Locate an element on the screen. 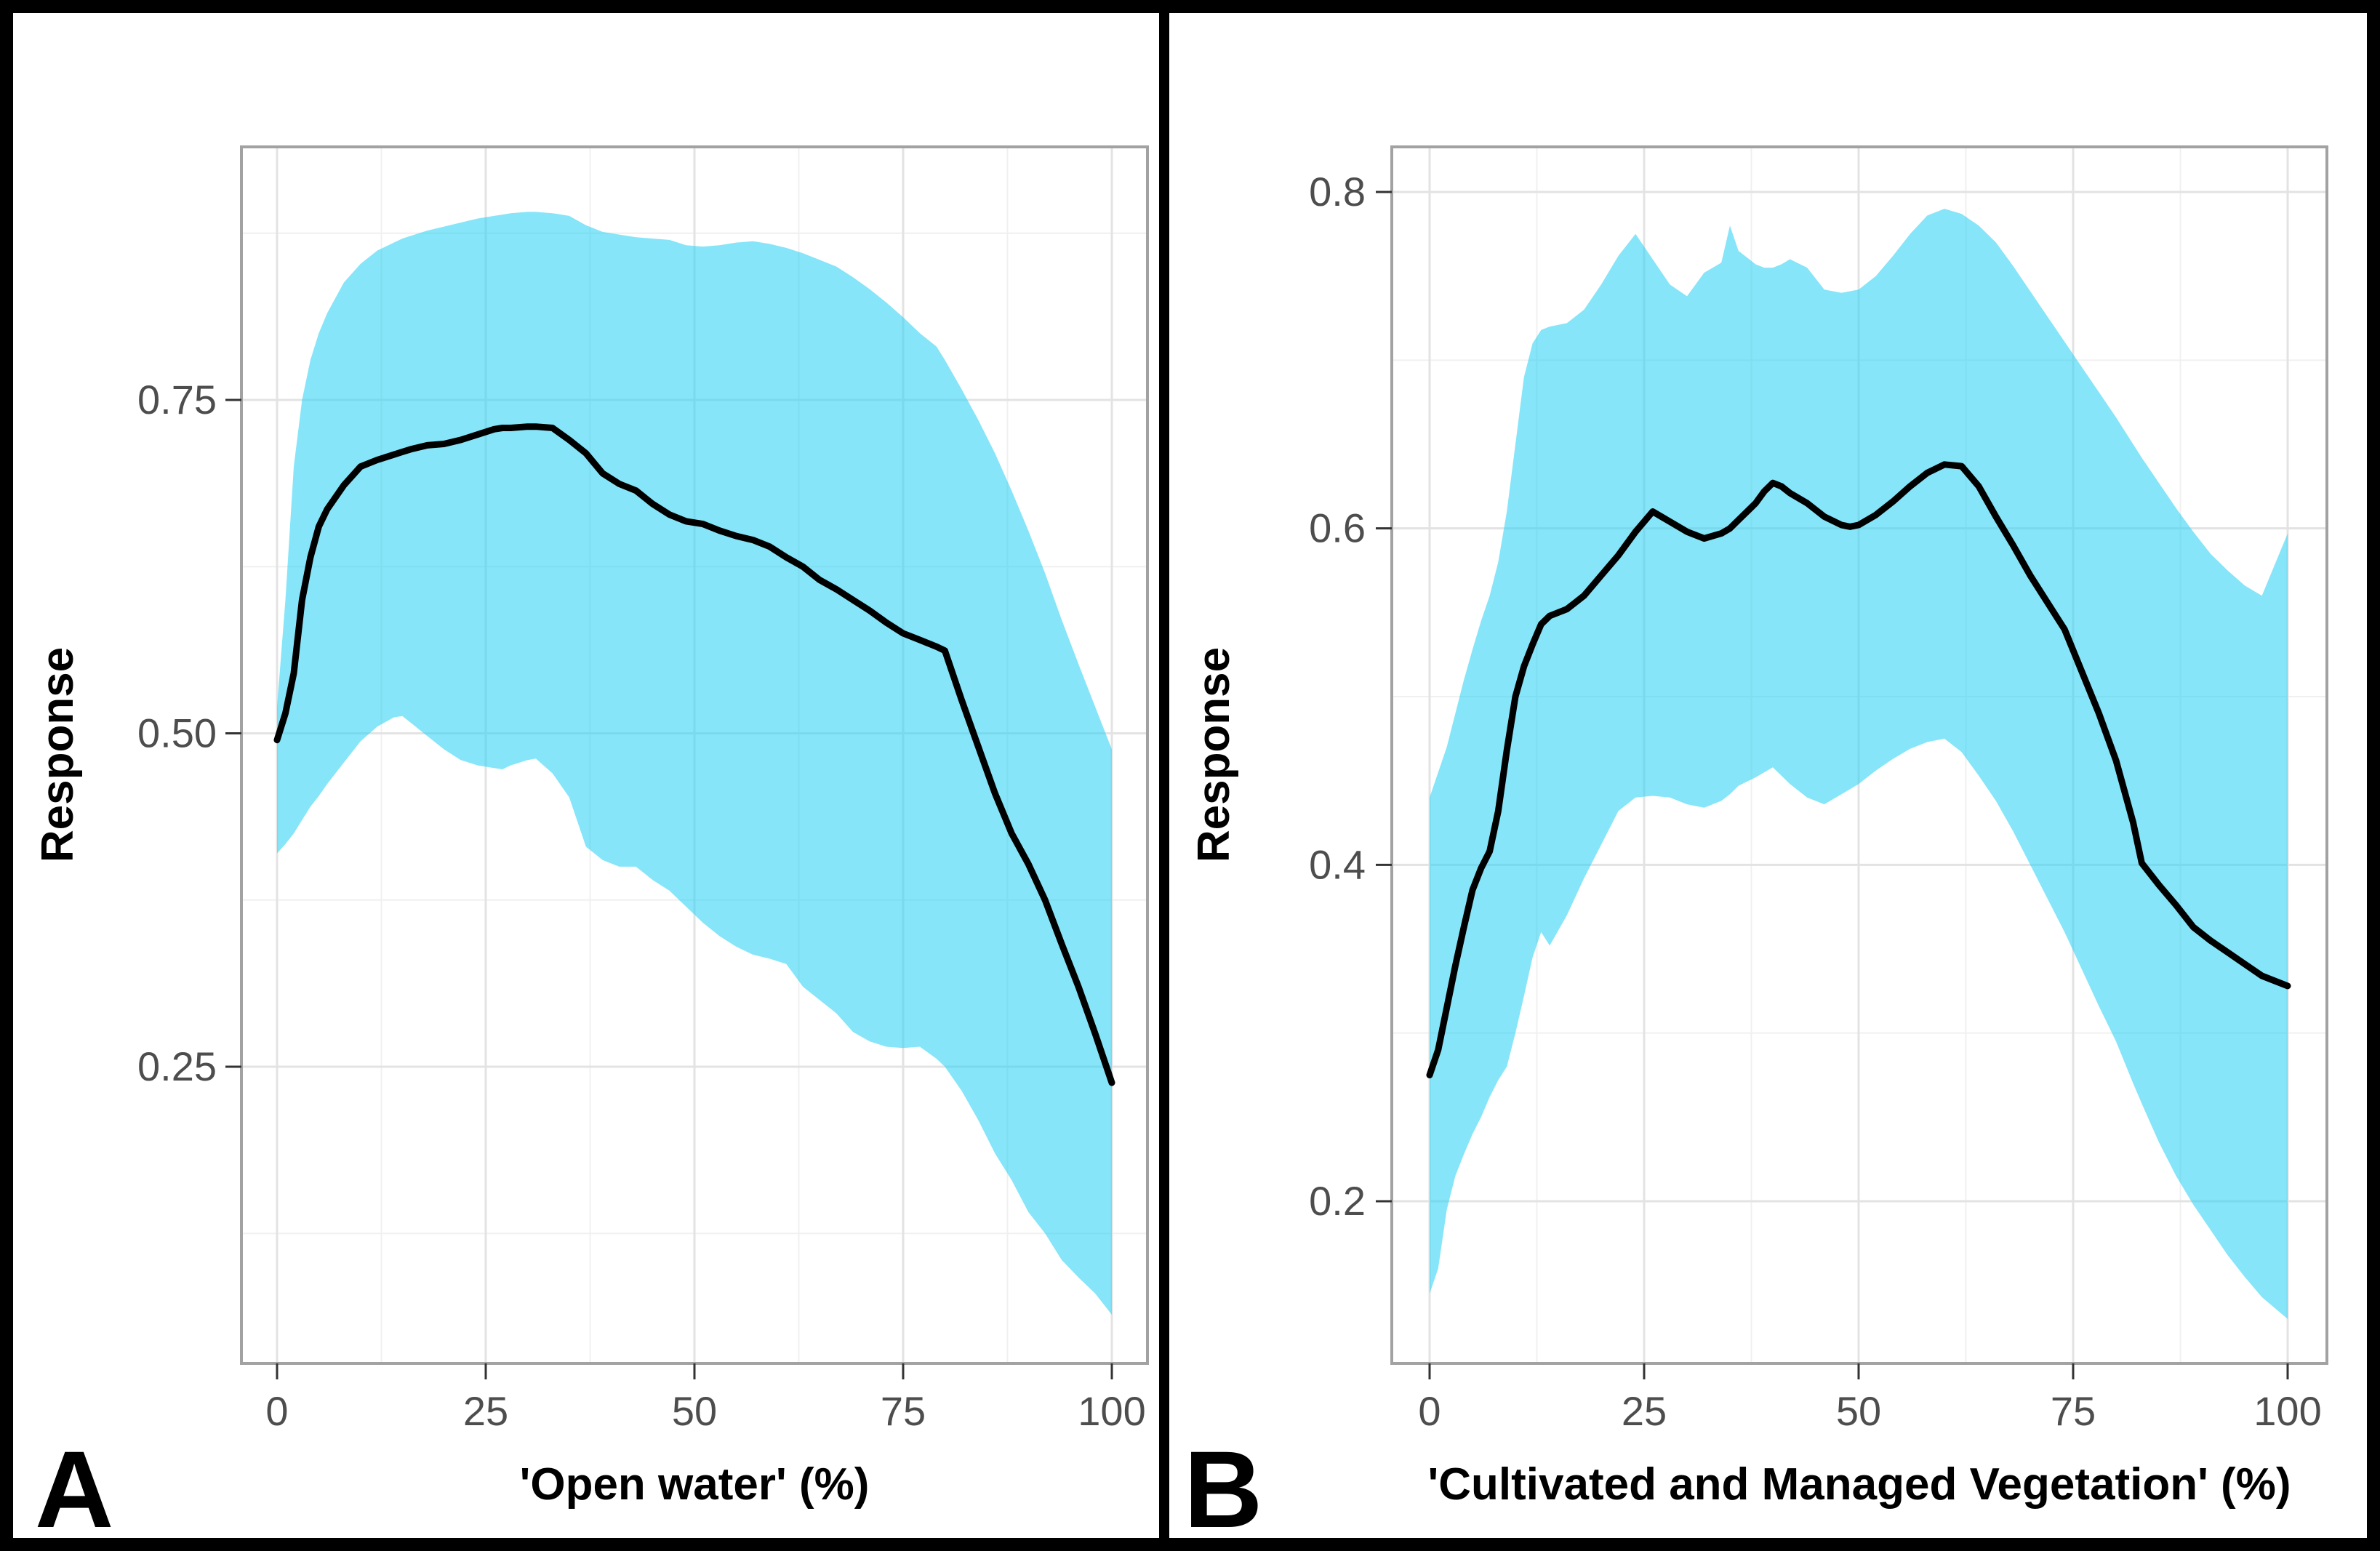 The image size is (2380, 1551). panel-a-x-tick-label: 100 is located at coordinates (1111, 1411).